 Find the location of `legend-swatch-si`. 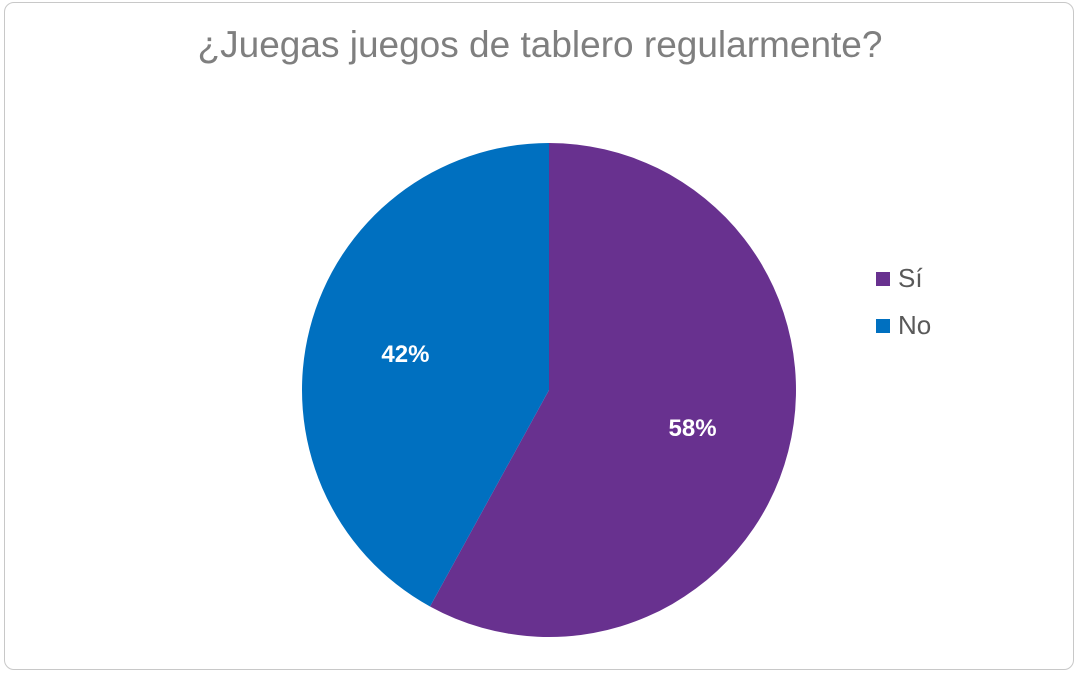

legend-swatch-si is located at coordinates (883, 278).